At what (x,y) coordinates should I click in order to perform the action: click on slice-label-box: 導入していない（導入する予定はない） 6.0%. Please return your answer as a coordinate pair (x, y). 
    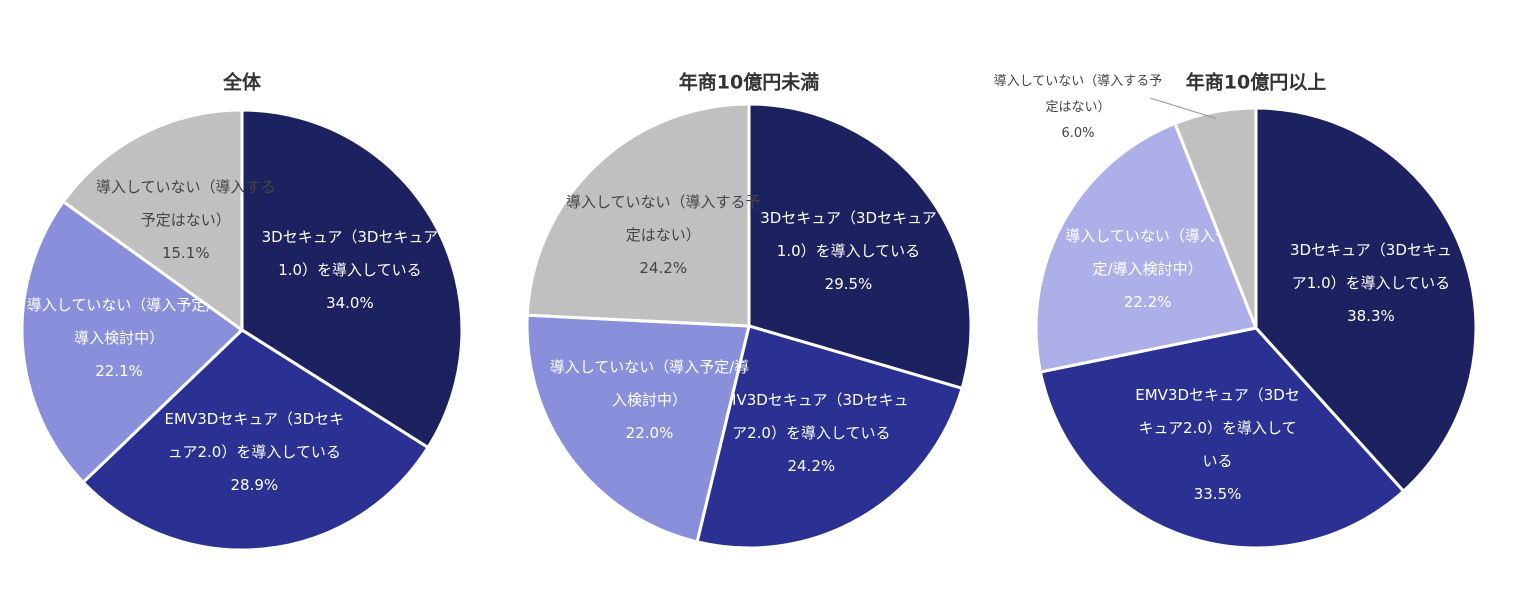
    Looking at the image, I should click on (1078, 108).